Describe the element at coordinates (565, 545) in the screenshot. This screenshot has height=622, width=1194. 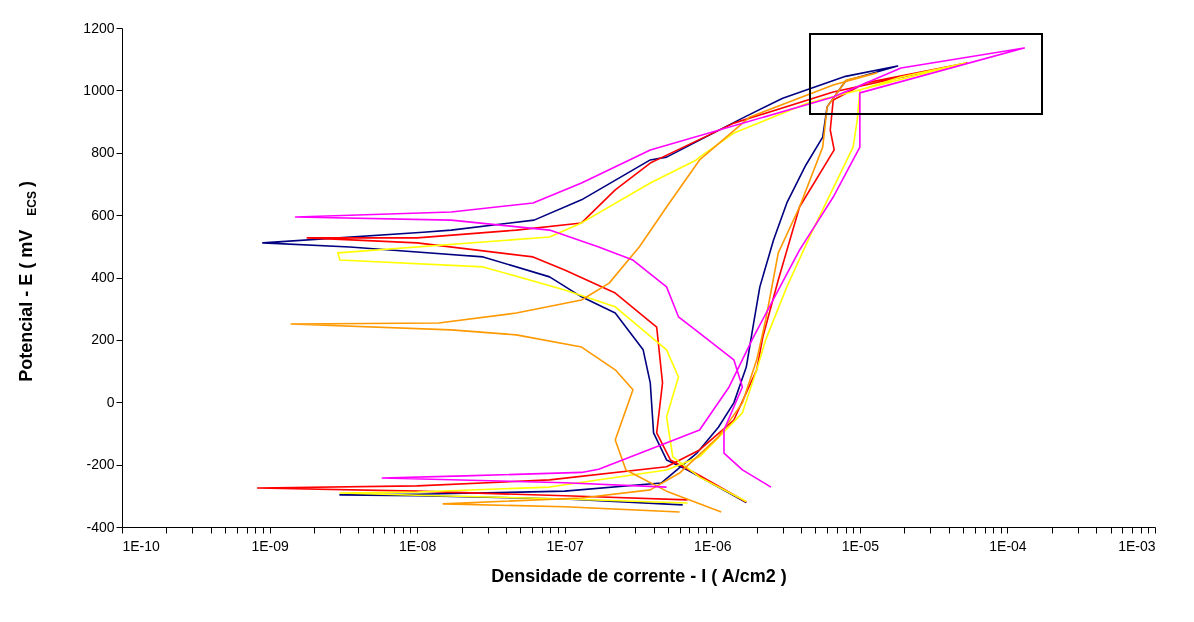
I see `x-tick-label: 1E-07` at that location.